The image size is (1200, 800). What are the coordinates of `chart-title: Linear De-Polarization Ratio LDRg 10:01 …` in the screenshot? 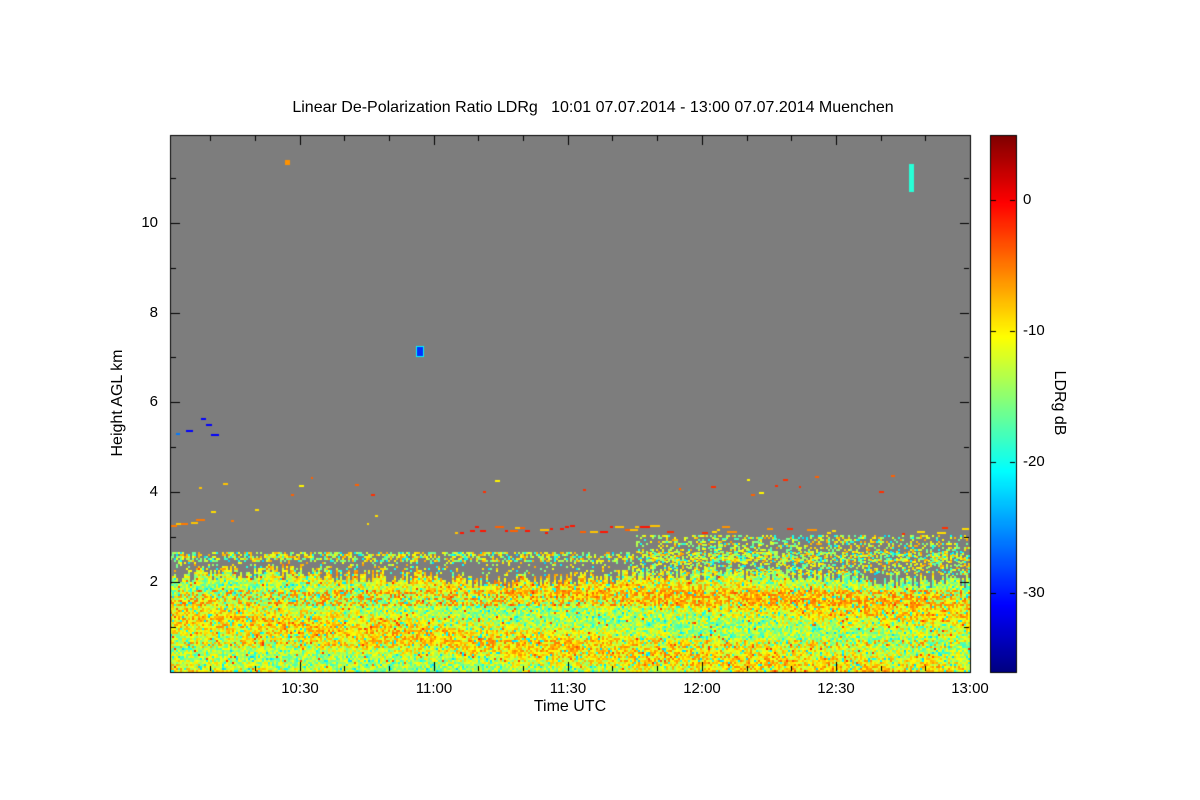 It's located at (593, 107).